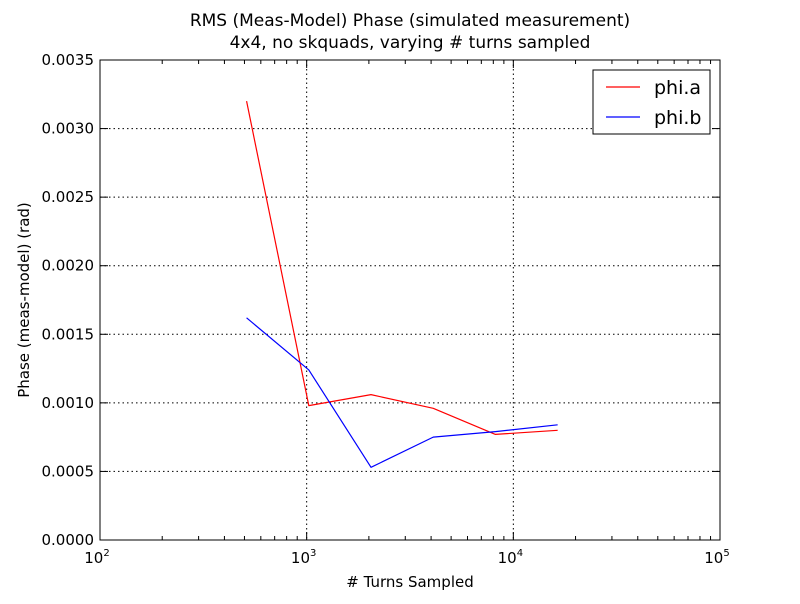 Image resolution: width=800 pixels, height=604 pixels. I want to click on y-tick-label: 0.0030, so click(68, 129).